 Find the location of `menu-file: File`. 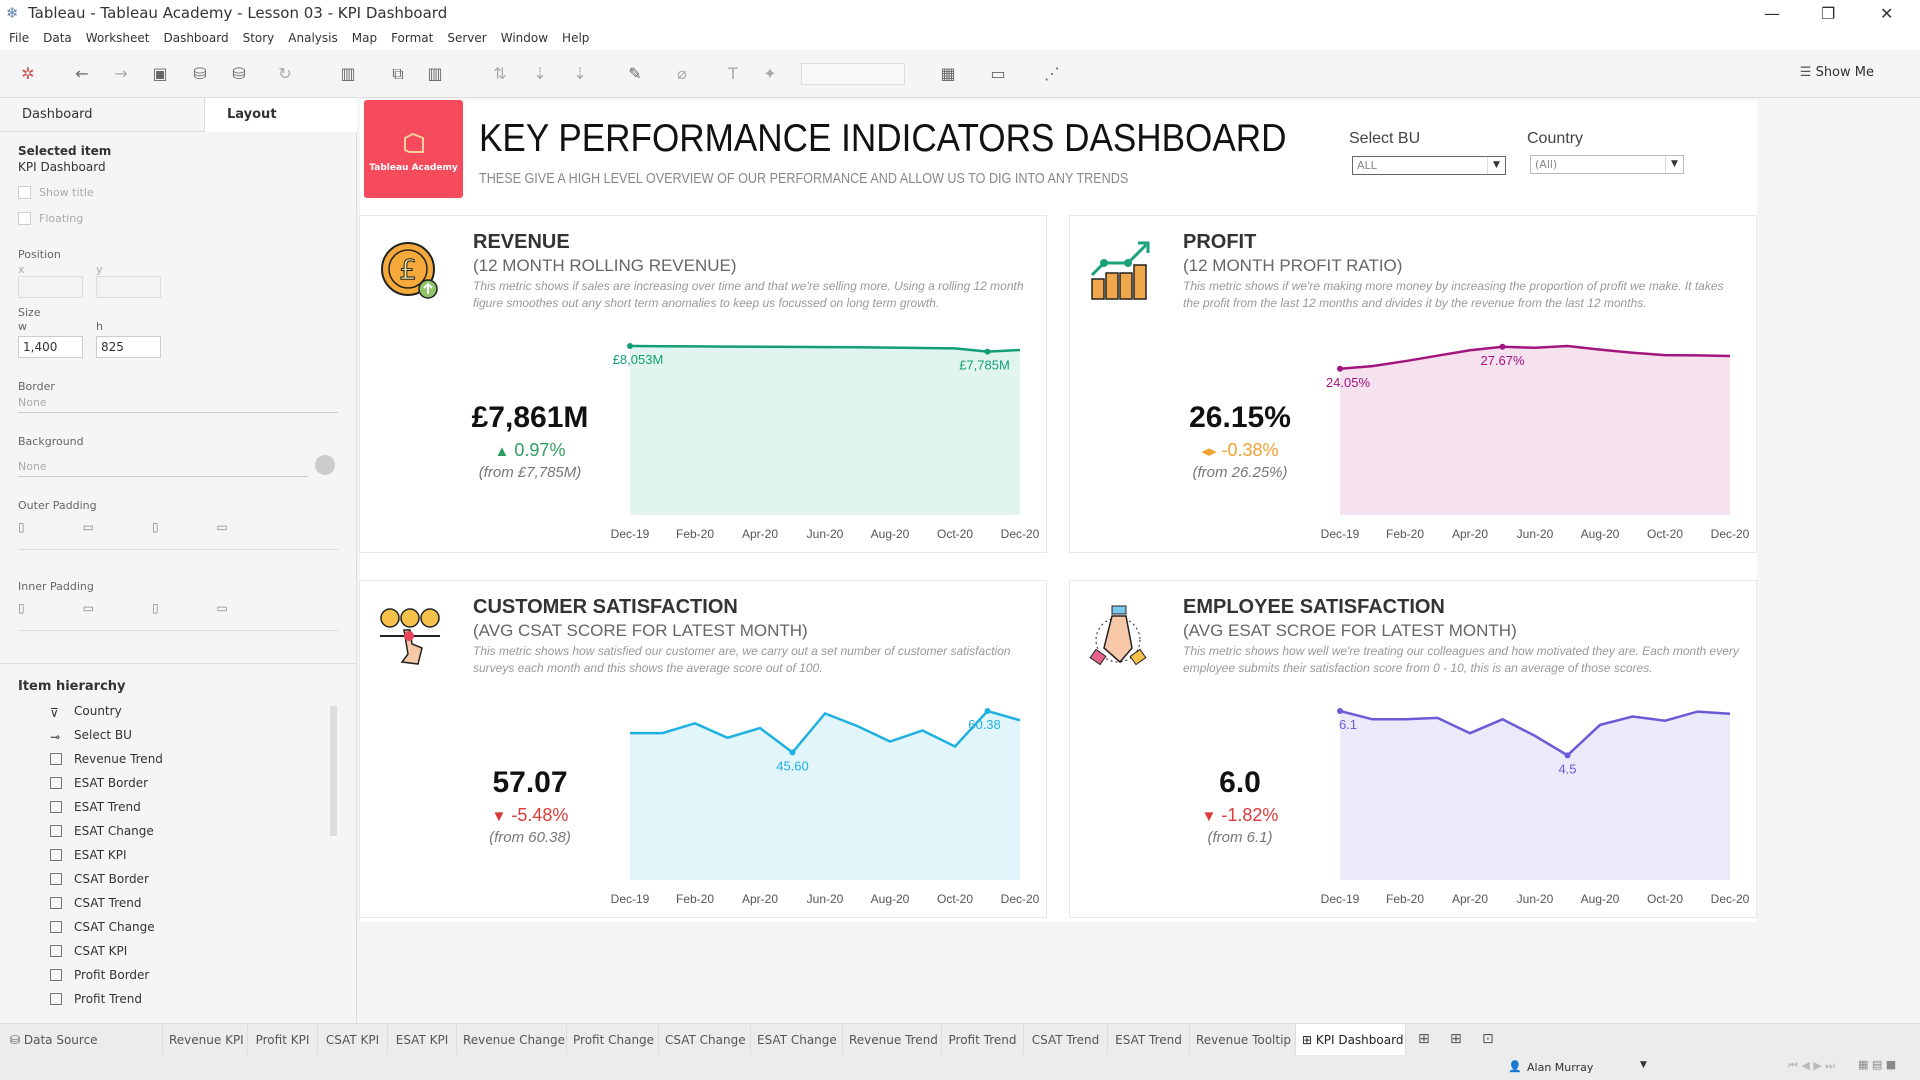

menu-file: File is located at coordinates (19, 38).